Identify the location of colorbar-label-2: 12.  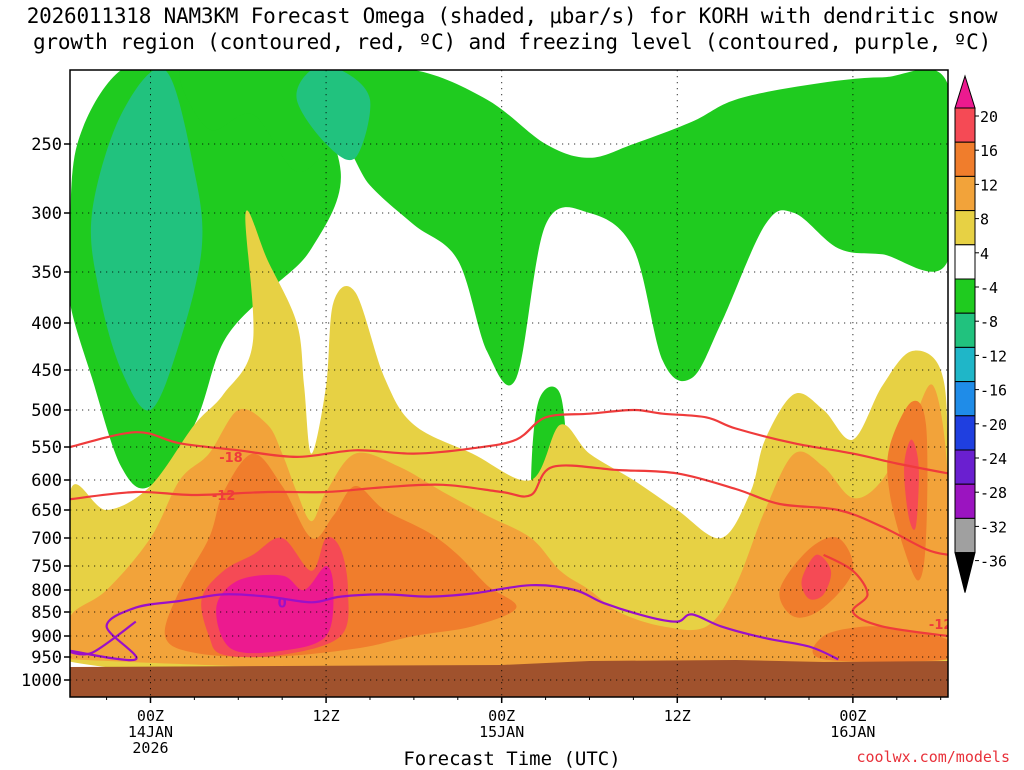
(989, 185).